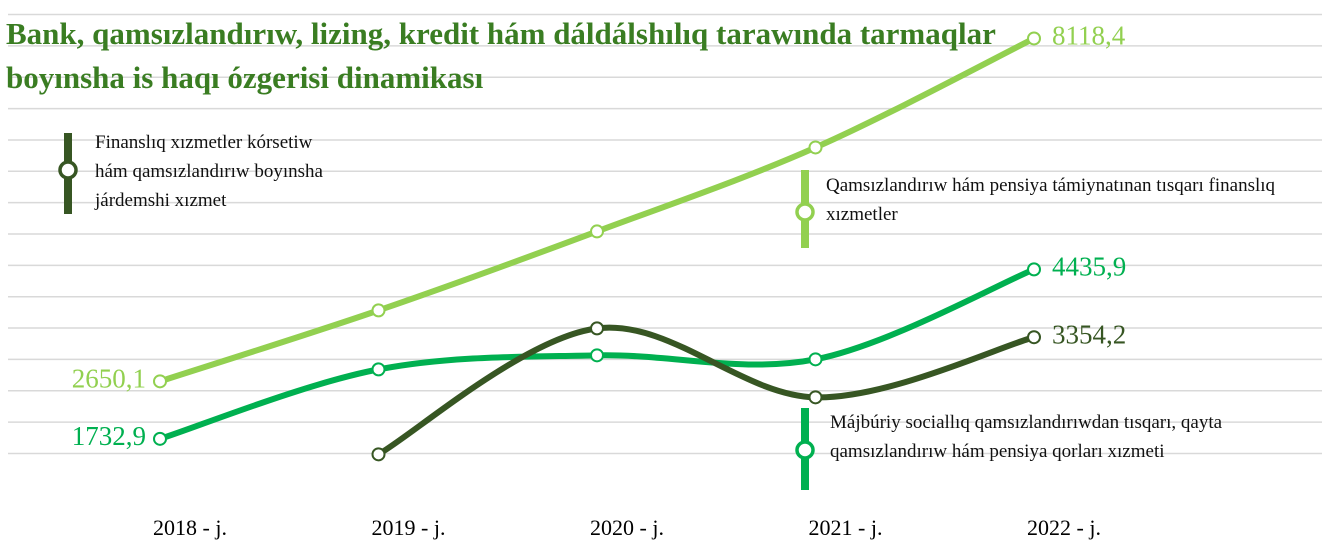 This screenshot has width=1322, height=546. What do you see at coordinates (1064, 527) in the screenshot?
I see `x-tick-label: 2022 - j.` at bounding box center [1064, 527].